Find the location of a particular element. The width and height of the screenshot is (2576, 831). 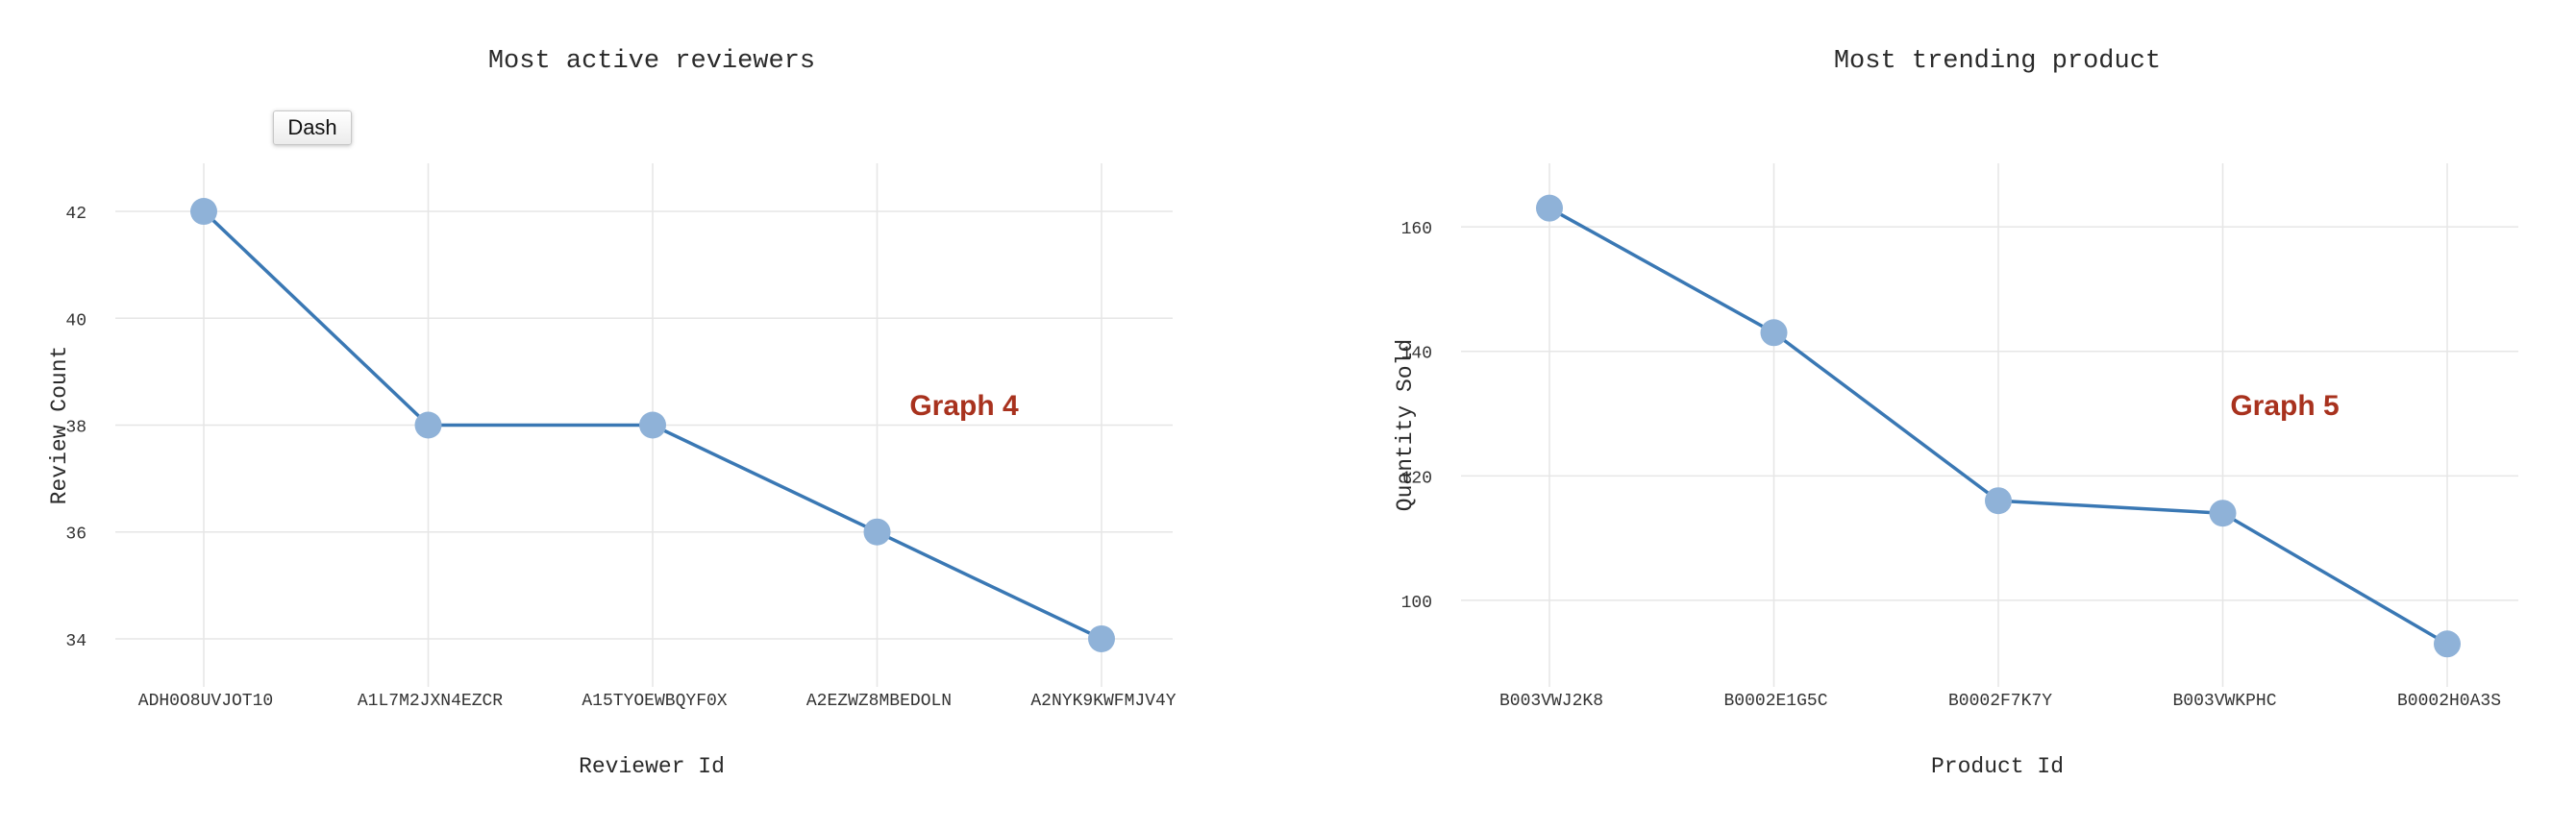

x-tick-label: B003VWKPHC is located at coordinates (2224, 701).